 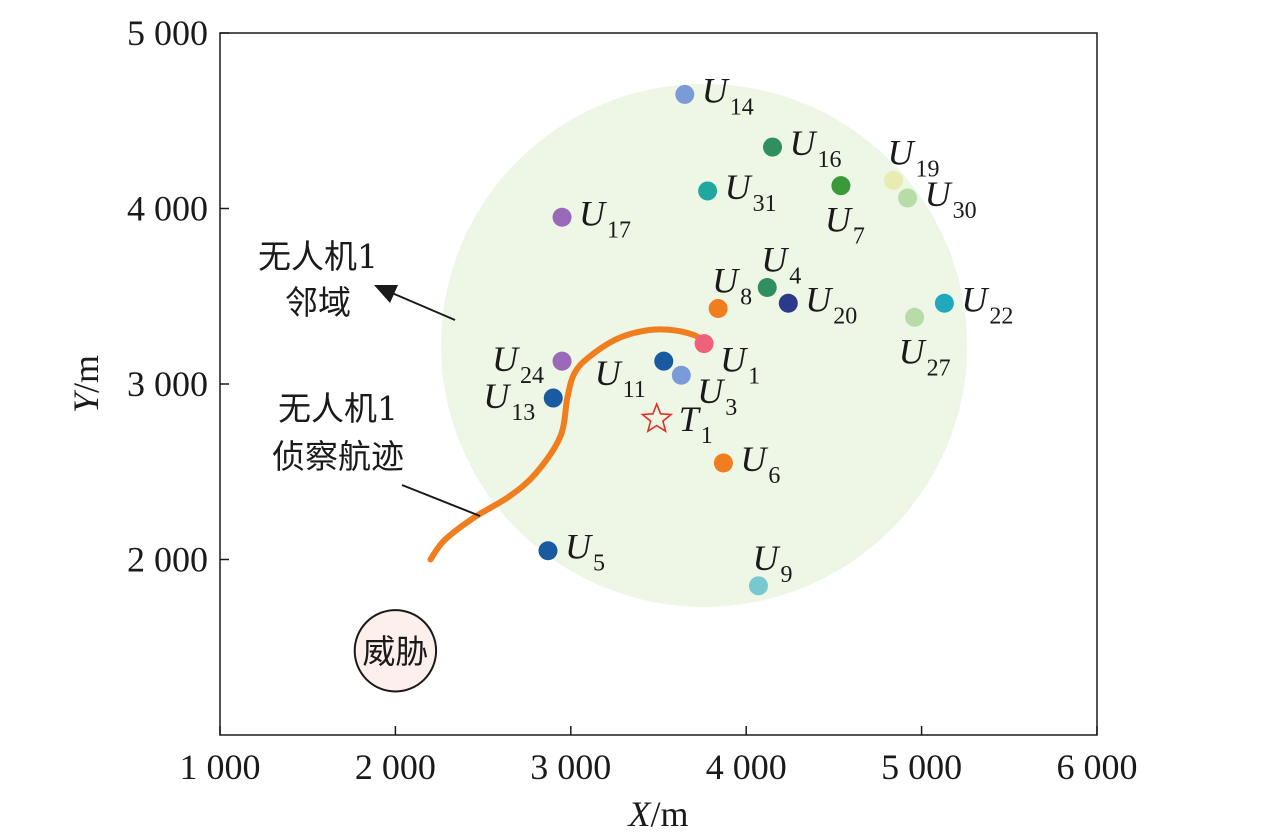 What do you see at coordinates (767, 287) in the screenshot?
I see `uav-point-u4` at bounding box center [767, 287].